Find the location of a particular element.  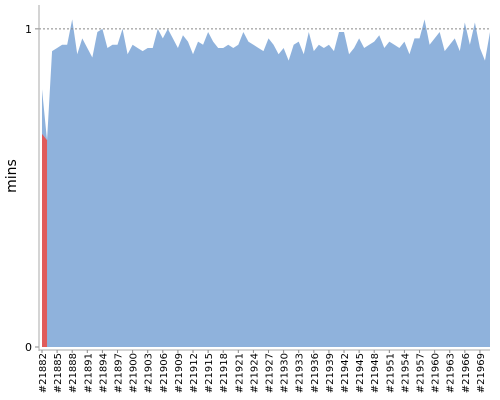

x-tick-label: #21951 is located at coordinates (390, 373).